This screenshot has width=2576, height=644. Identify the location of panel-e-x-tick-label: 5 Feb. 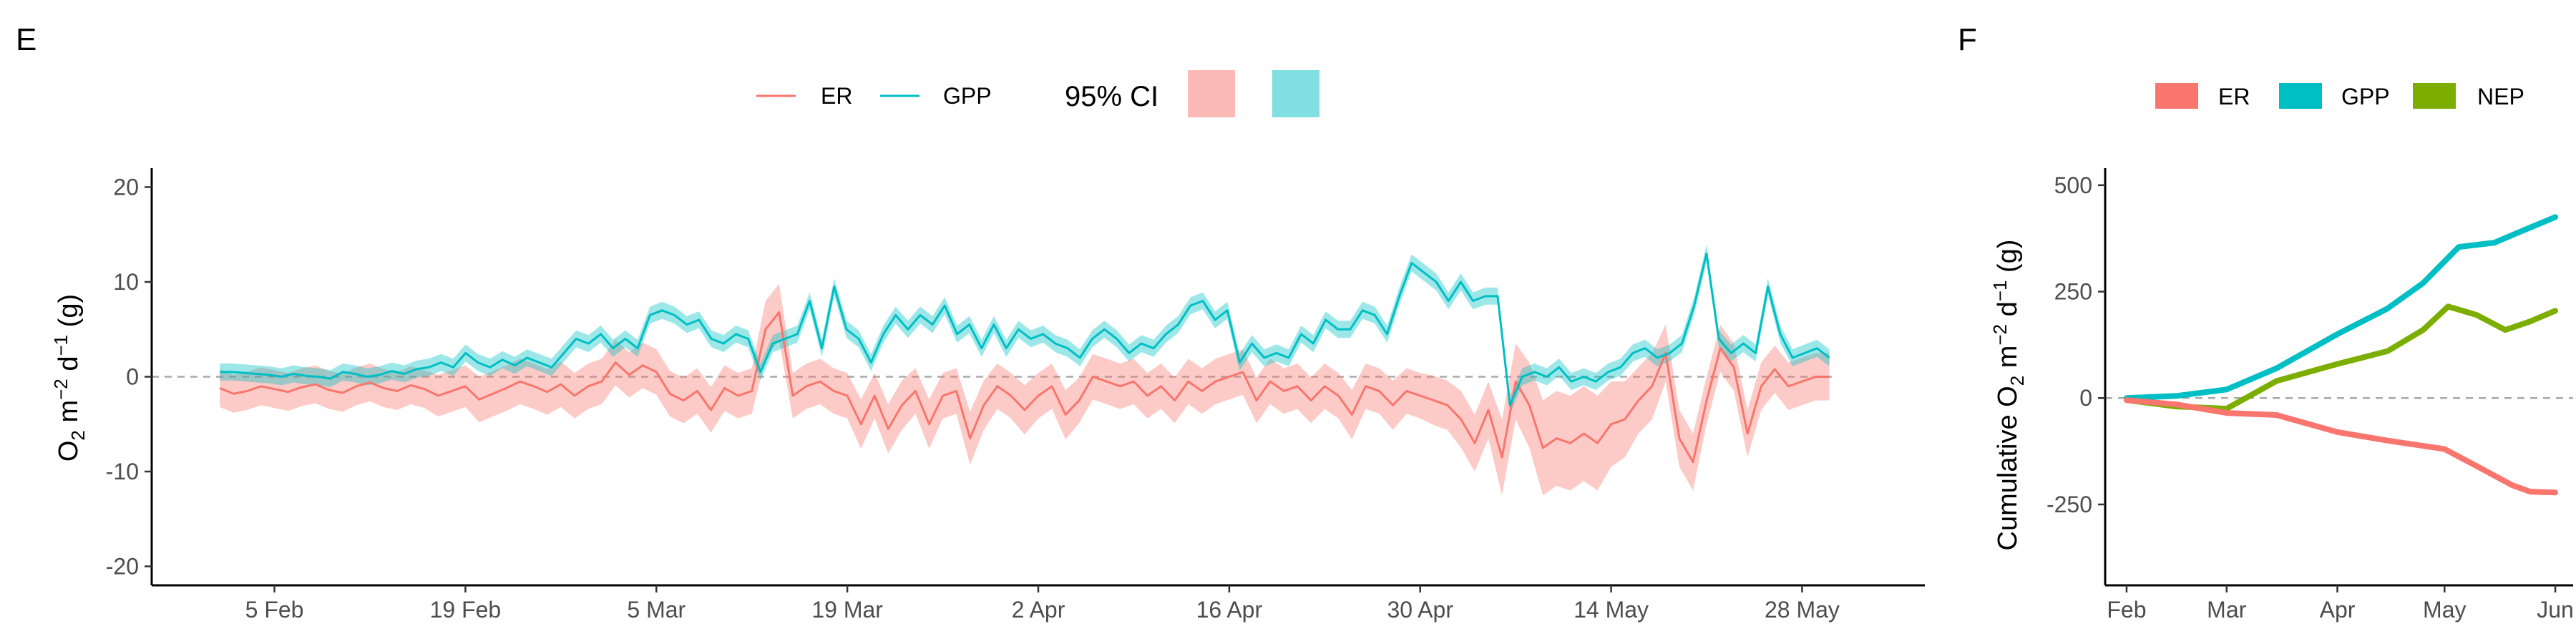
(274, 610).